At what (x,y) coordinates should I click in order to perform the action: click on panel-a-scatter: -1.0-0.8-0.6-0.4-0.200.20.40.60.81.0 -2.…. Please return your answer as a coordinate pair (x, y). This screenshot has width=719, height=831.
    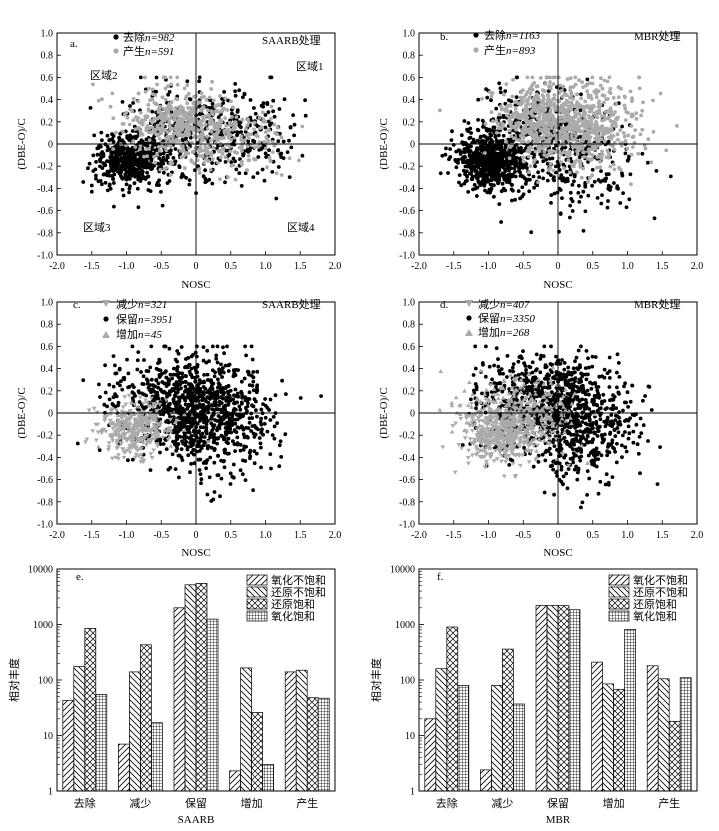
    Looking at the image, I should click on (178, 160).